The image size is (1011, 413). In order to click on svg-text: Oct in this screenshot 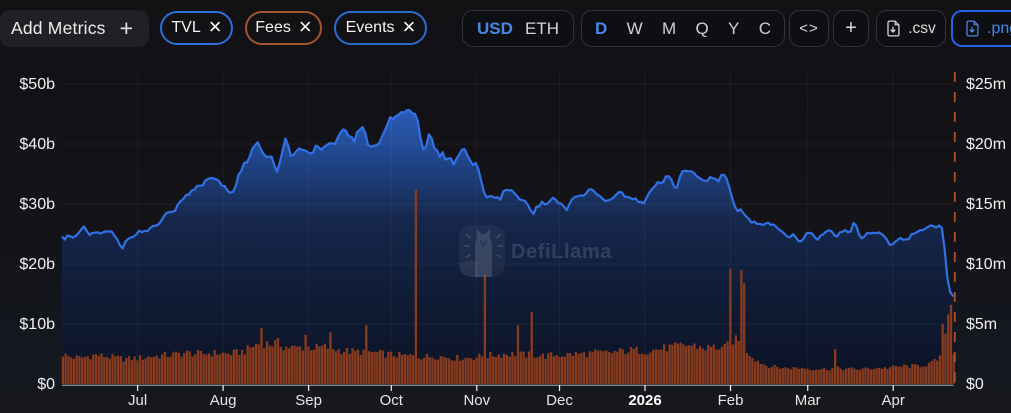, I will do `click(392, 400)`.